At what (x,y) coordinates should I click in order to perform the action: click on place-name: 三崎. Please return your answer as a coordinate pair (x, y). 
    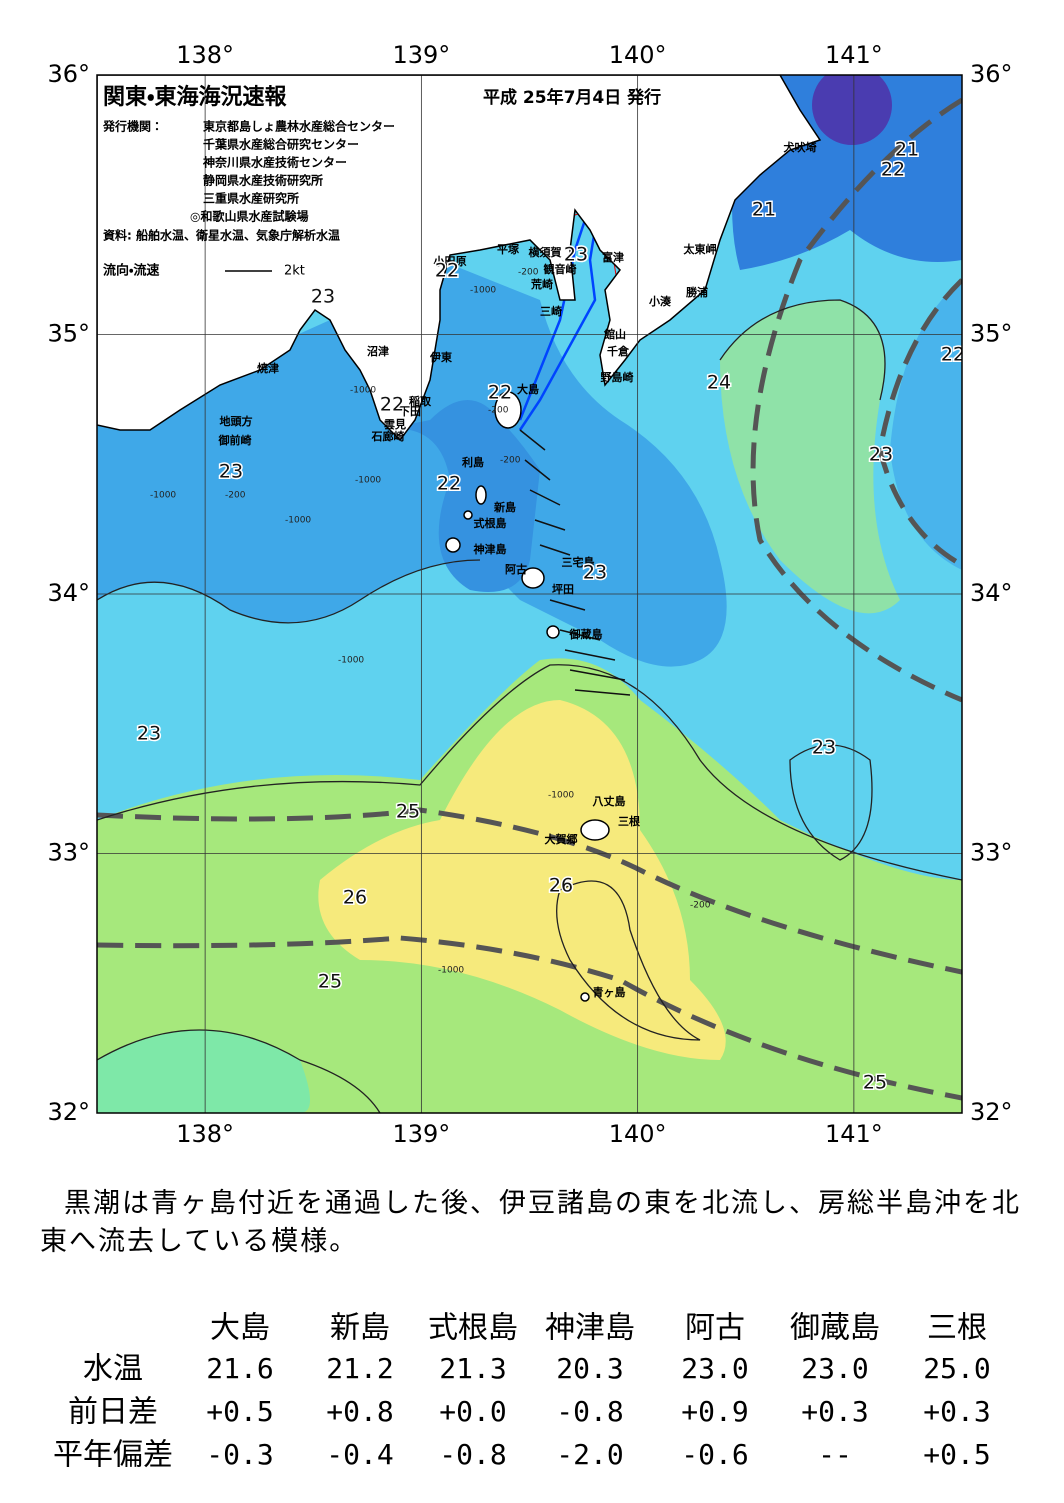
    Looking at the image, I should click on (551, 311).